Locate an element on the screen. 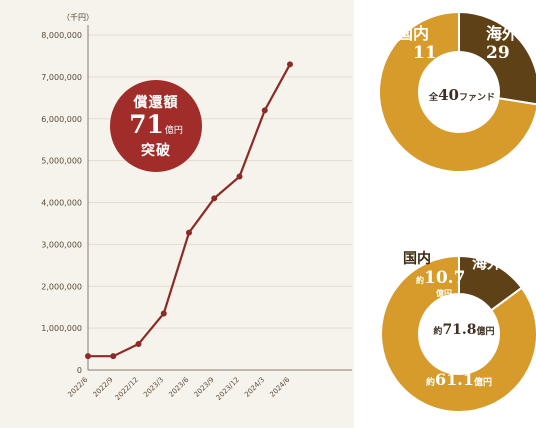 This screenshot has width=536, height=428. donut-slice-domestic is located at coordinates (497, 58).